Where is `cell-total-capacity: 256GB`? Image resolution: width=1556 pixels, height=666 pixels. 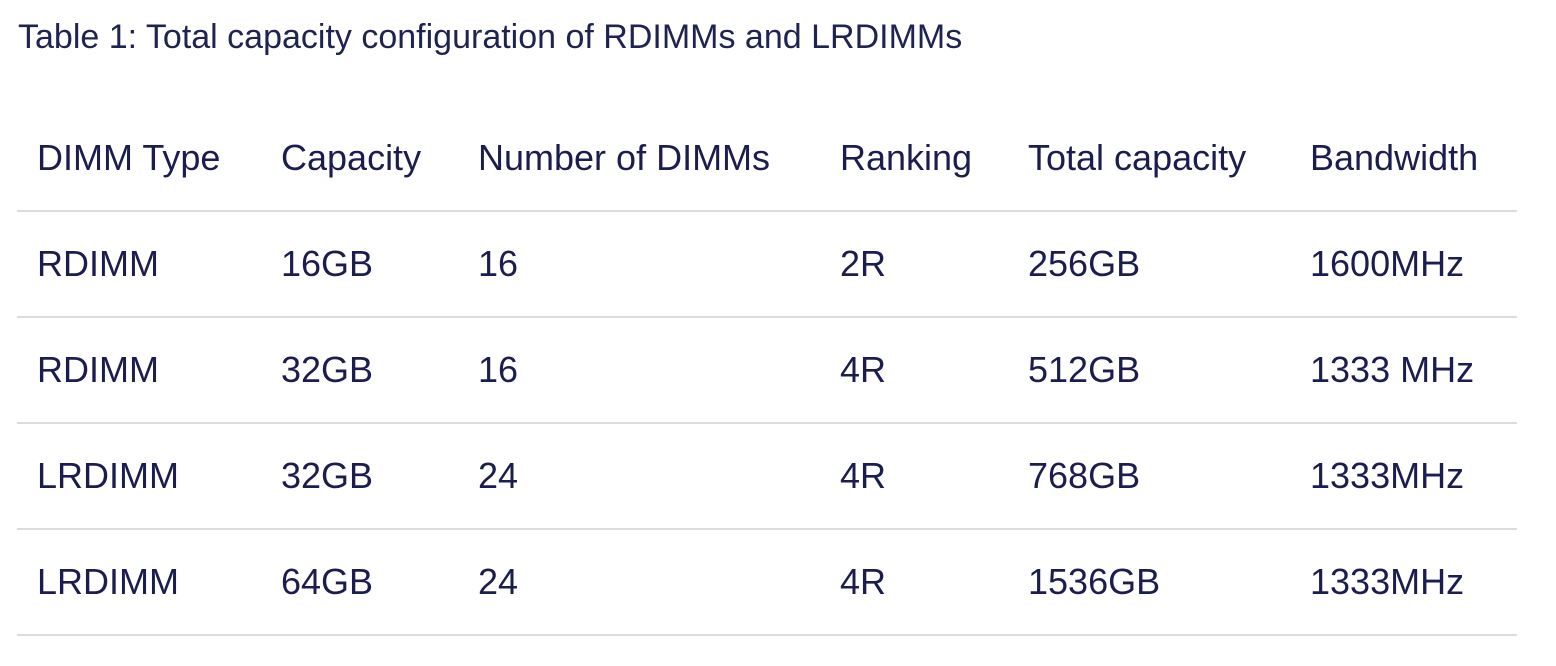
cell-total-capacity: 256GB is located at coordinates (1084, 263).